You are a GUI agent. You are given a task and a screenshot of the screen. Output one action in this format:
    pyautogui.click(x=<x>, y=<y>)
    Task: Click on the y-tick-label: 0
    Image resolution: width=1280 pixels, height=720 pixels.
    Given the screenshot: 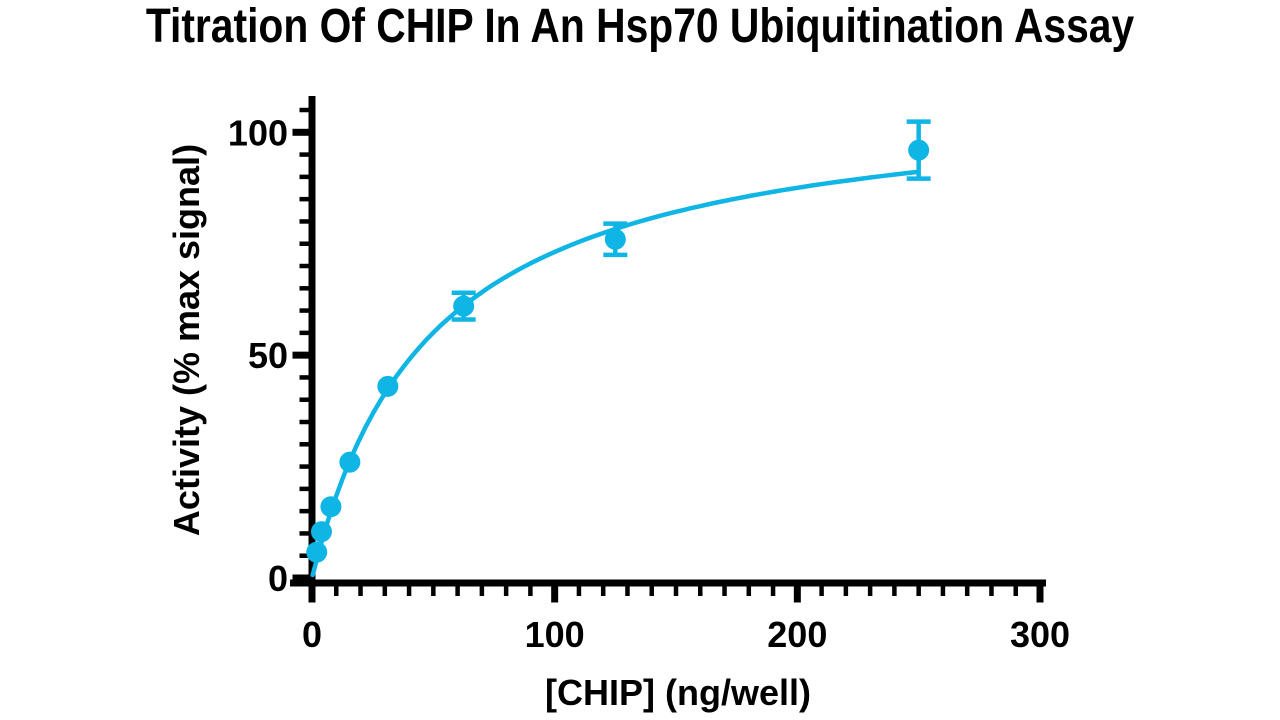 What is the action you would take?
    pyautogui.click(x=278, y=578)
    